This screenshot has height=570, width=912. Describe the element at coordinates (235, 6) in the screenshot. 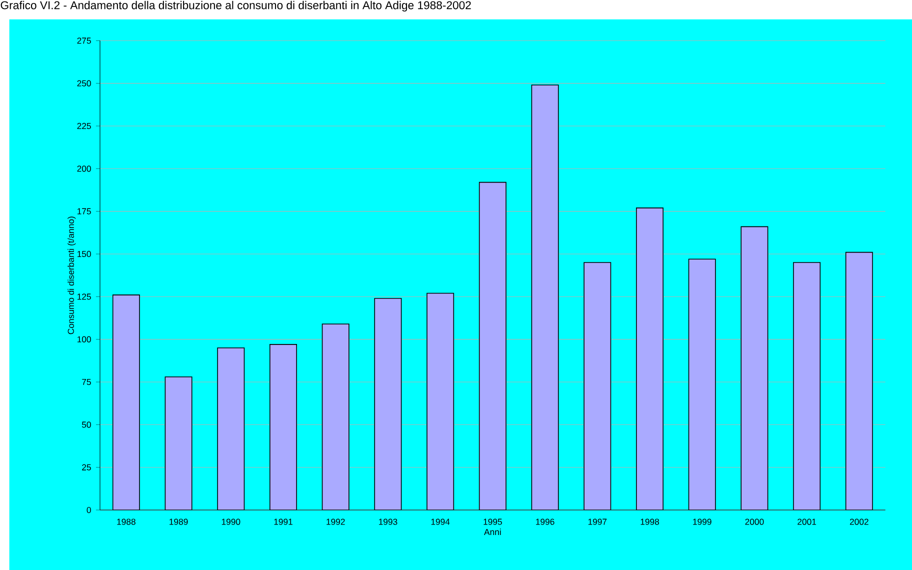

I see `chart-title: Grafico VI.2 - Andamento della distribuzione al consumo di diserbanti in Alto Adige 1988-2002` at that location.